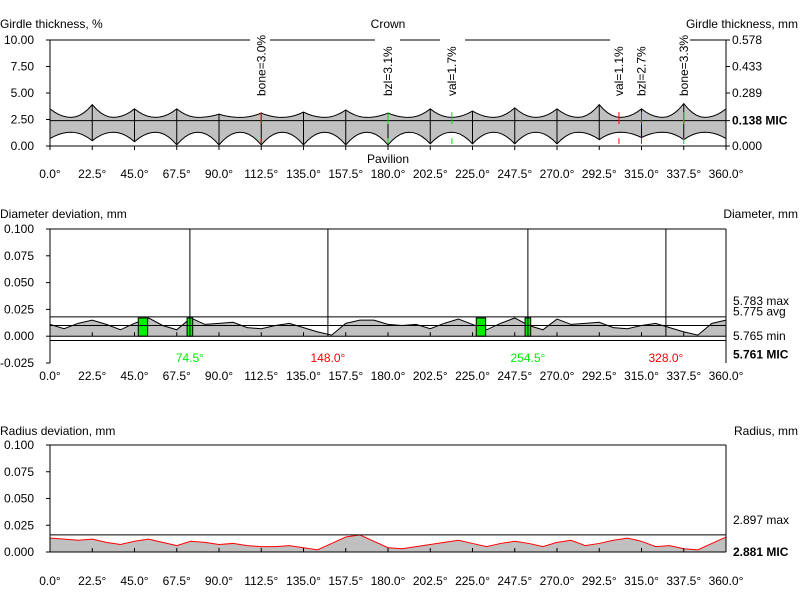  Describe the element at coordinates (642, 71) in the screenshot. I see `annotation-label: bzl=2.7%` at that location.